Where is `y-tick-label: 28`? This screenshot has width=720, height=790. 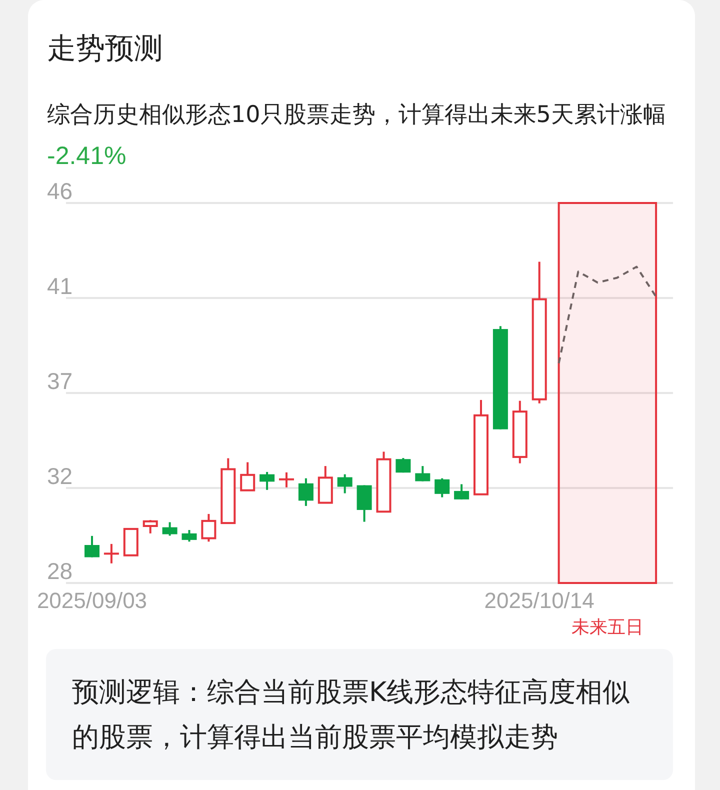 y-tick-label: 28 is located at coordinates (60, 571).